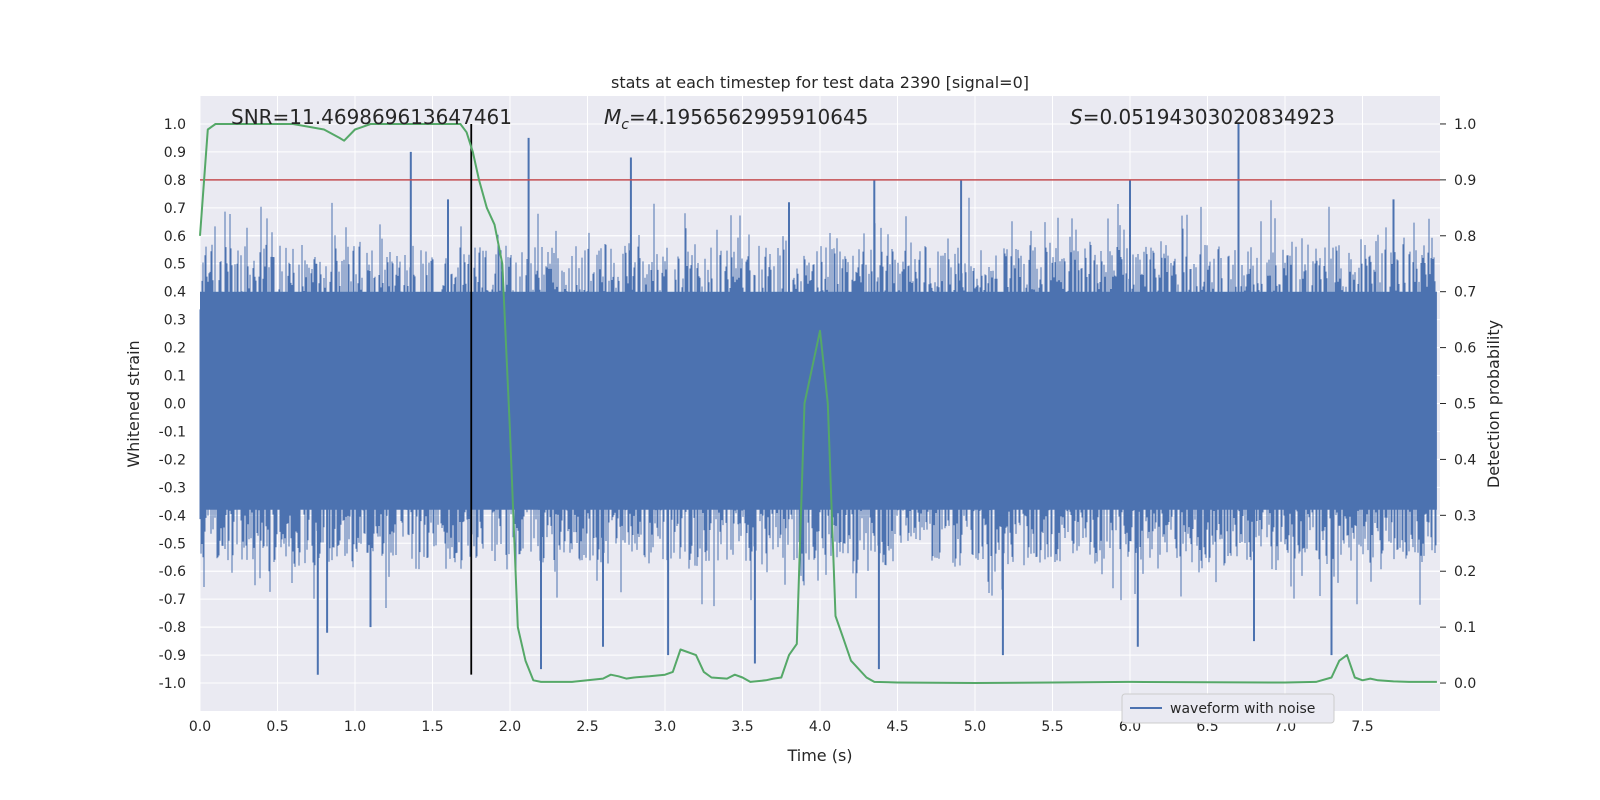  Describe the element at coordinates (510, 727) in the screenshot. I see `x-tick-label: 2.0` at that location.